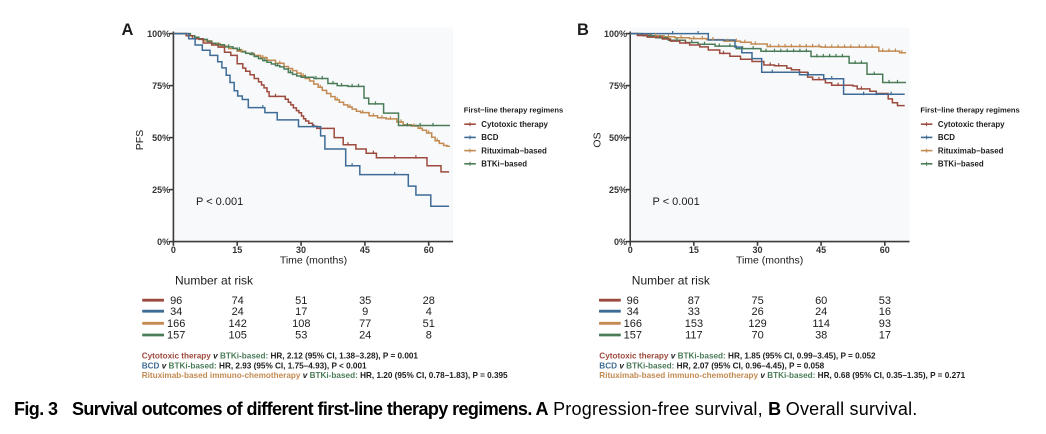 The width and height of the screenshot is (1046, 434). What do you see at coordinates (365, 312) in the screenshot?
I see `svg-text: 9` at bounding box center [365, 312].